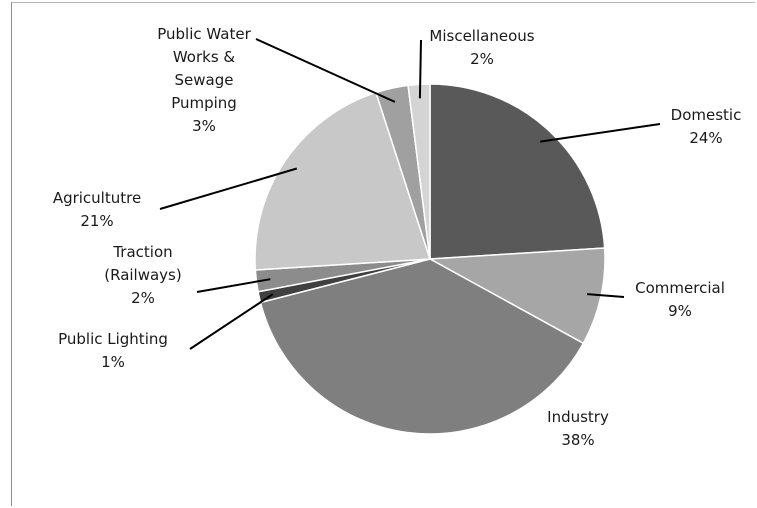  Describe the element at coordinates (706, 115) in the screenshot. I see `slice-category-label: Domestic` at that location.